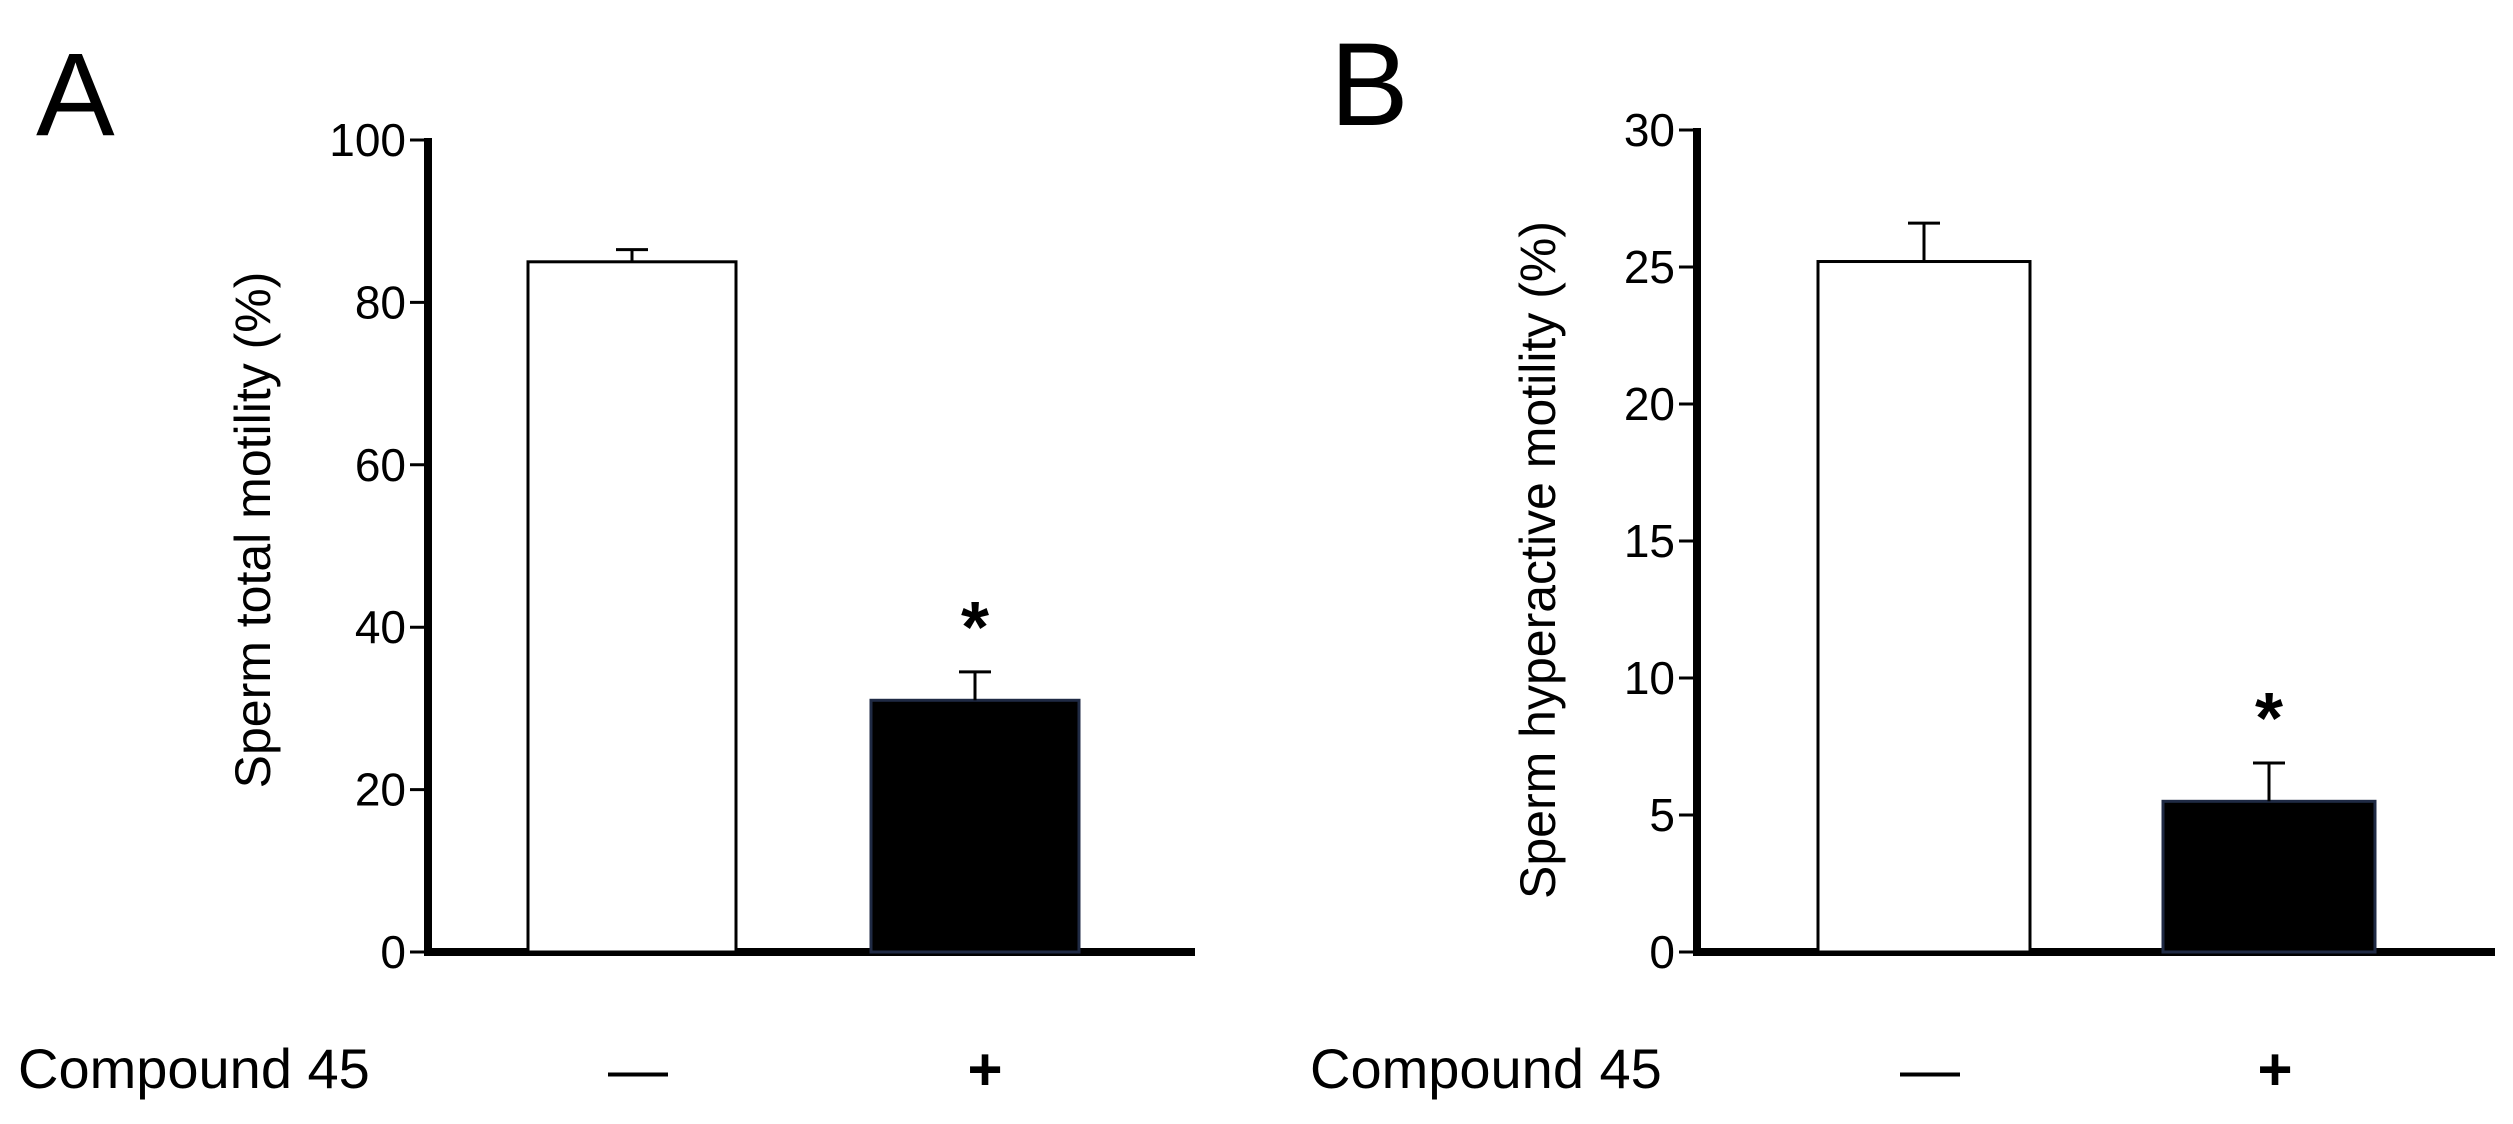 Image resolution: width=2513 pixels, height=1124 pixels. I want to click on panel-a-y-tick-label: 0, so click(393, 952).